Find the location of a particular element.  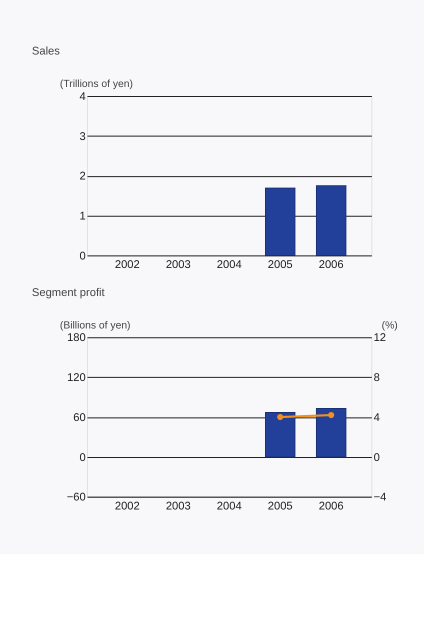

chart-title: Sales is located at coordinates (46, 52).